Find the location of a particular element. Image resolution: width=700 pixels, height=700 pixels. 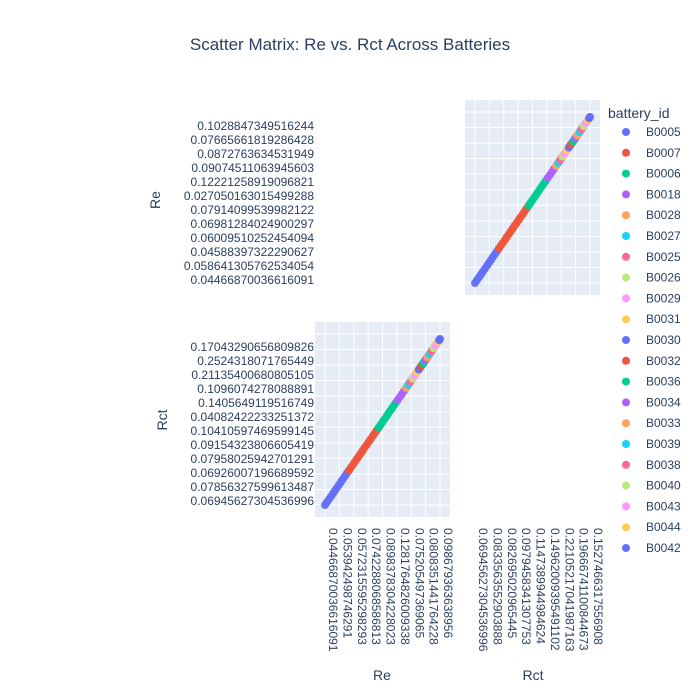

legend-item-b0032: B0032 is located at coordinates (651, 361).